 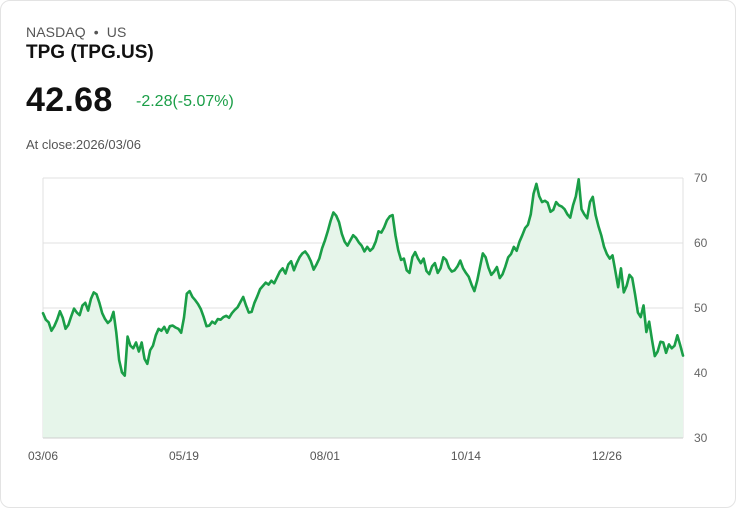 What do you see at coordinates (184, 456) in the screenshot?
I see `x-tick-label: 05/19` at bounding box center [184, 456].